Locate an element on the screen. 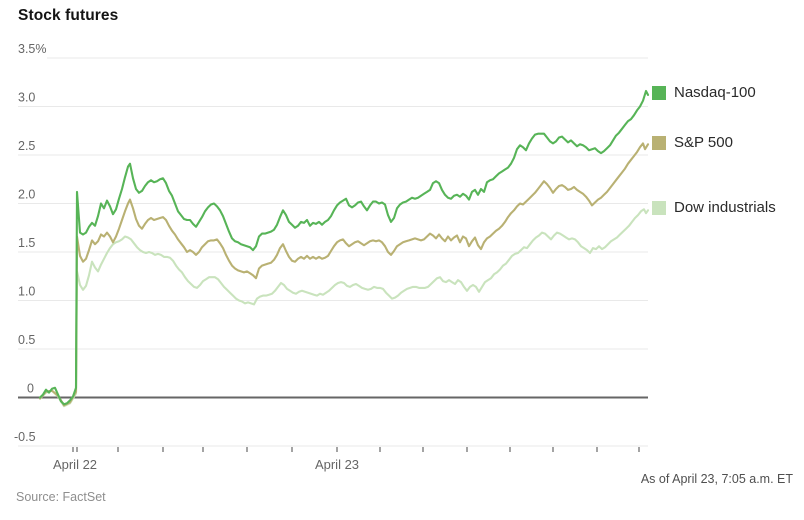 This screenshot has height=520, width=804. y-axis-tick-label: -0.5 is located at coordinates (25, 437).